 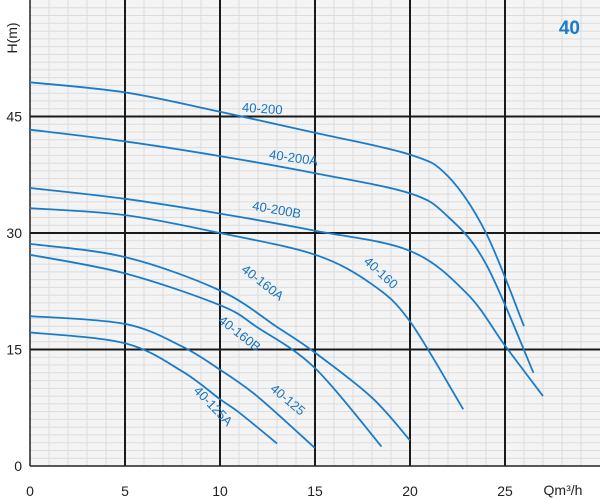 I want to click on chart-badge: 40, so click(x=569, y=28).